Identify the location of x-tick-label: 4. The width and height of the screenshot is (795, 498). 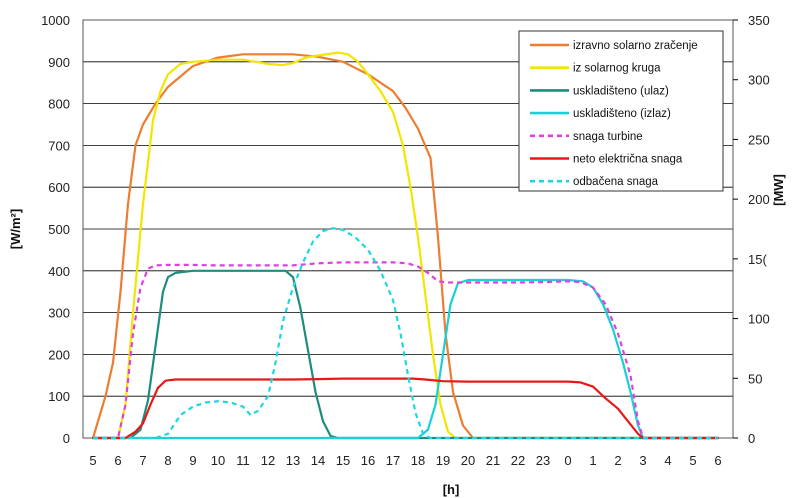
(667, 460).